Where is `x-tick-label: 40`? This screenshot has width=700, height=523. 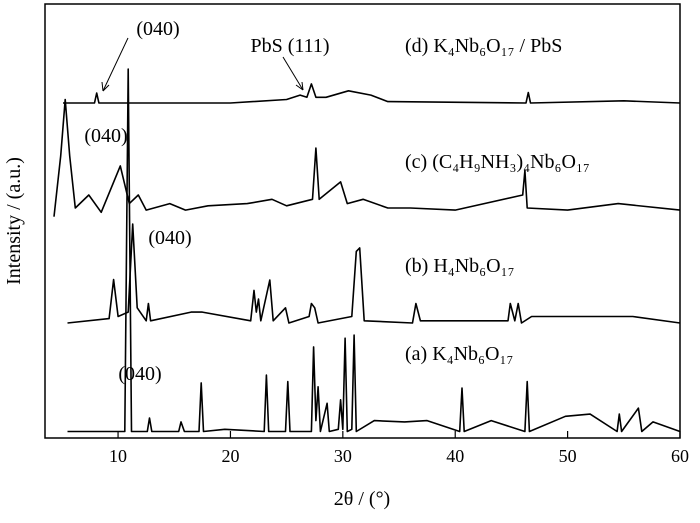 x-tick-label: 40 is located at coordinates (455, 456).